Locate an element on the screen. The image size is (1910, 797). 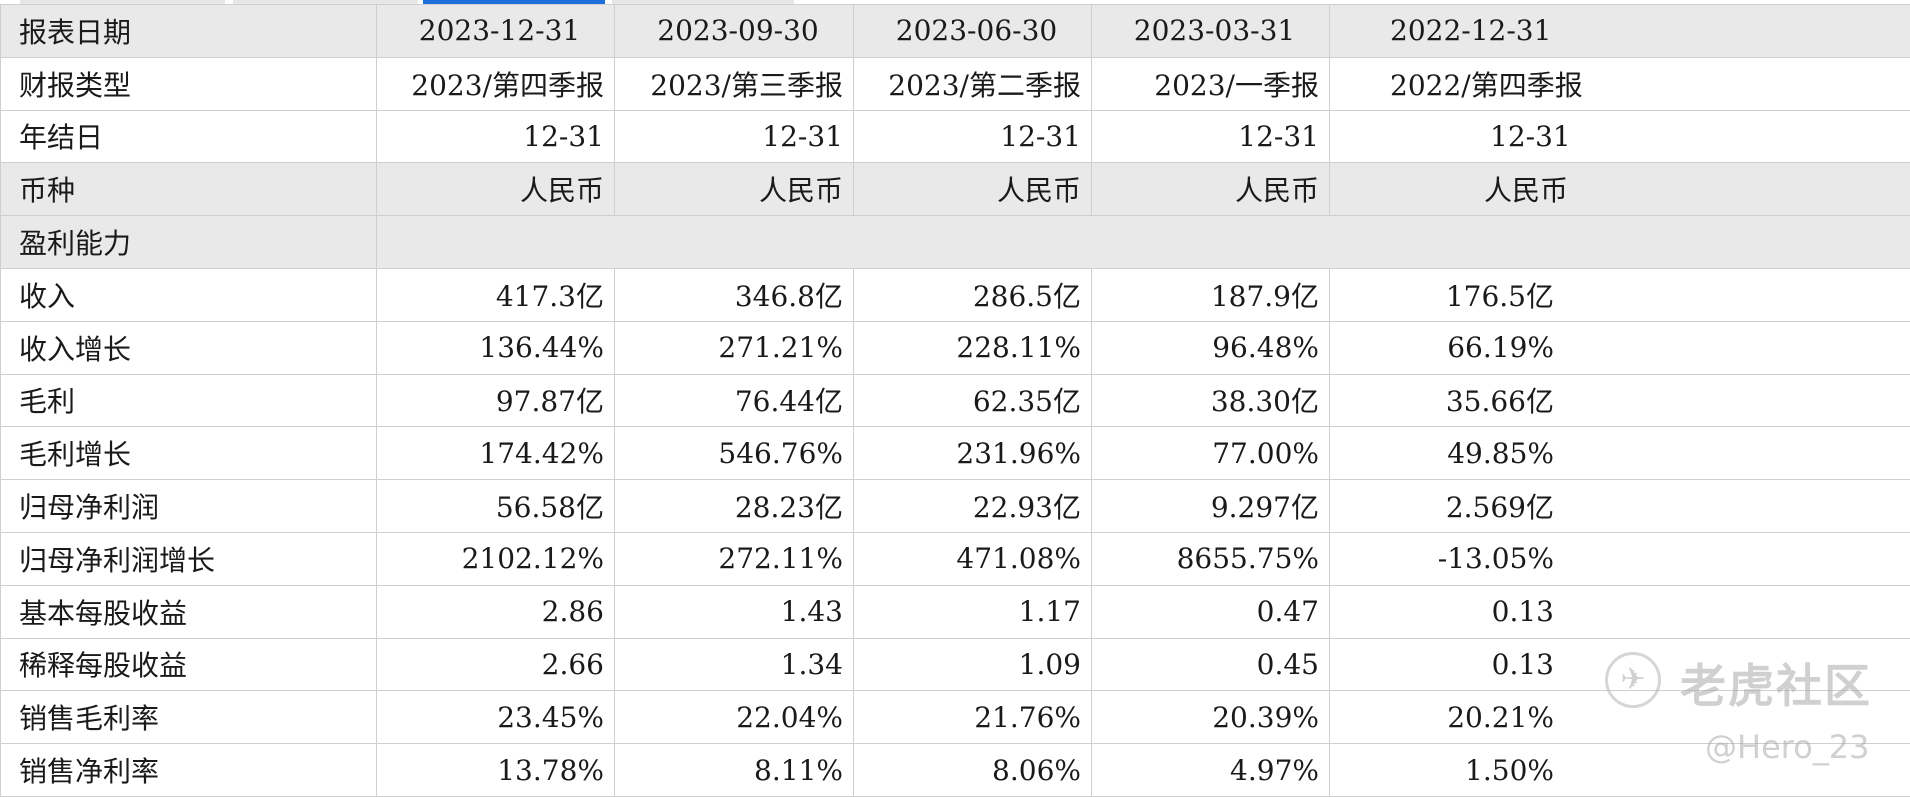
cell: 23.45% is located at coordinates (496, 717).